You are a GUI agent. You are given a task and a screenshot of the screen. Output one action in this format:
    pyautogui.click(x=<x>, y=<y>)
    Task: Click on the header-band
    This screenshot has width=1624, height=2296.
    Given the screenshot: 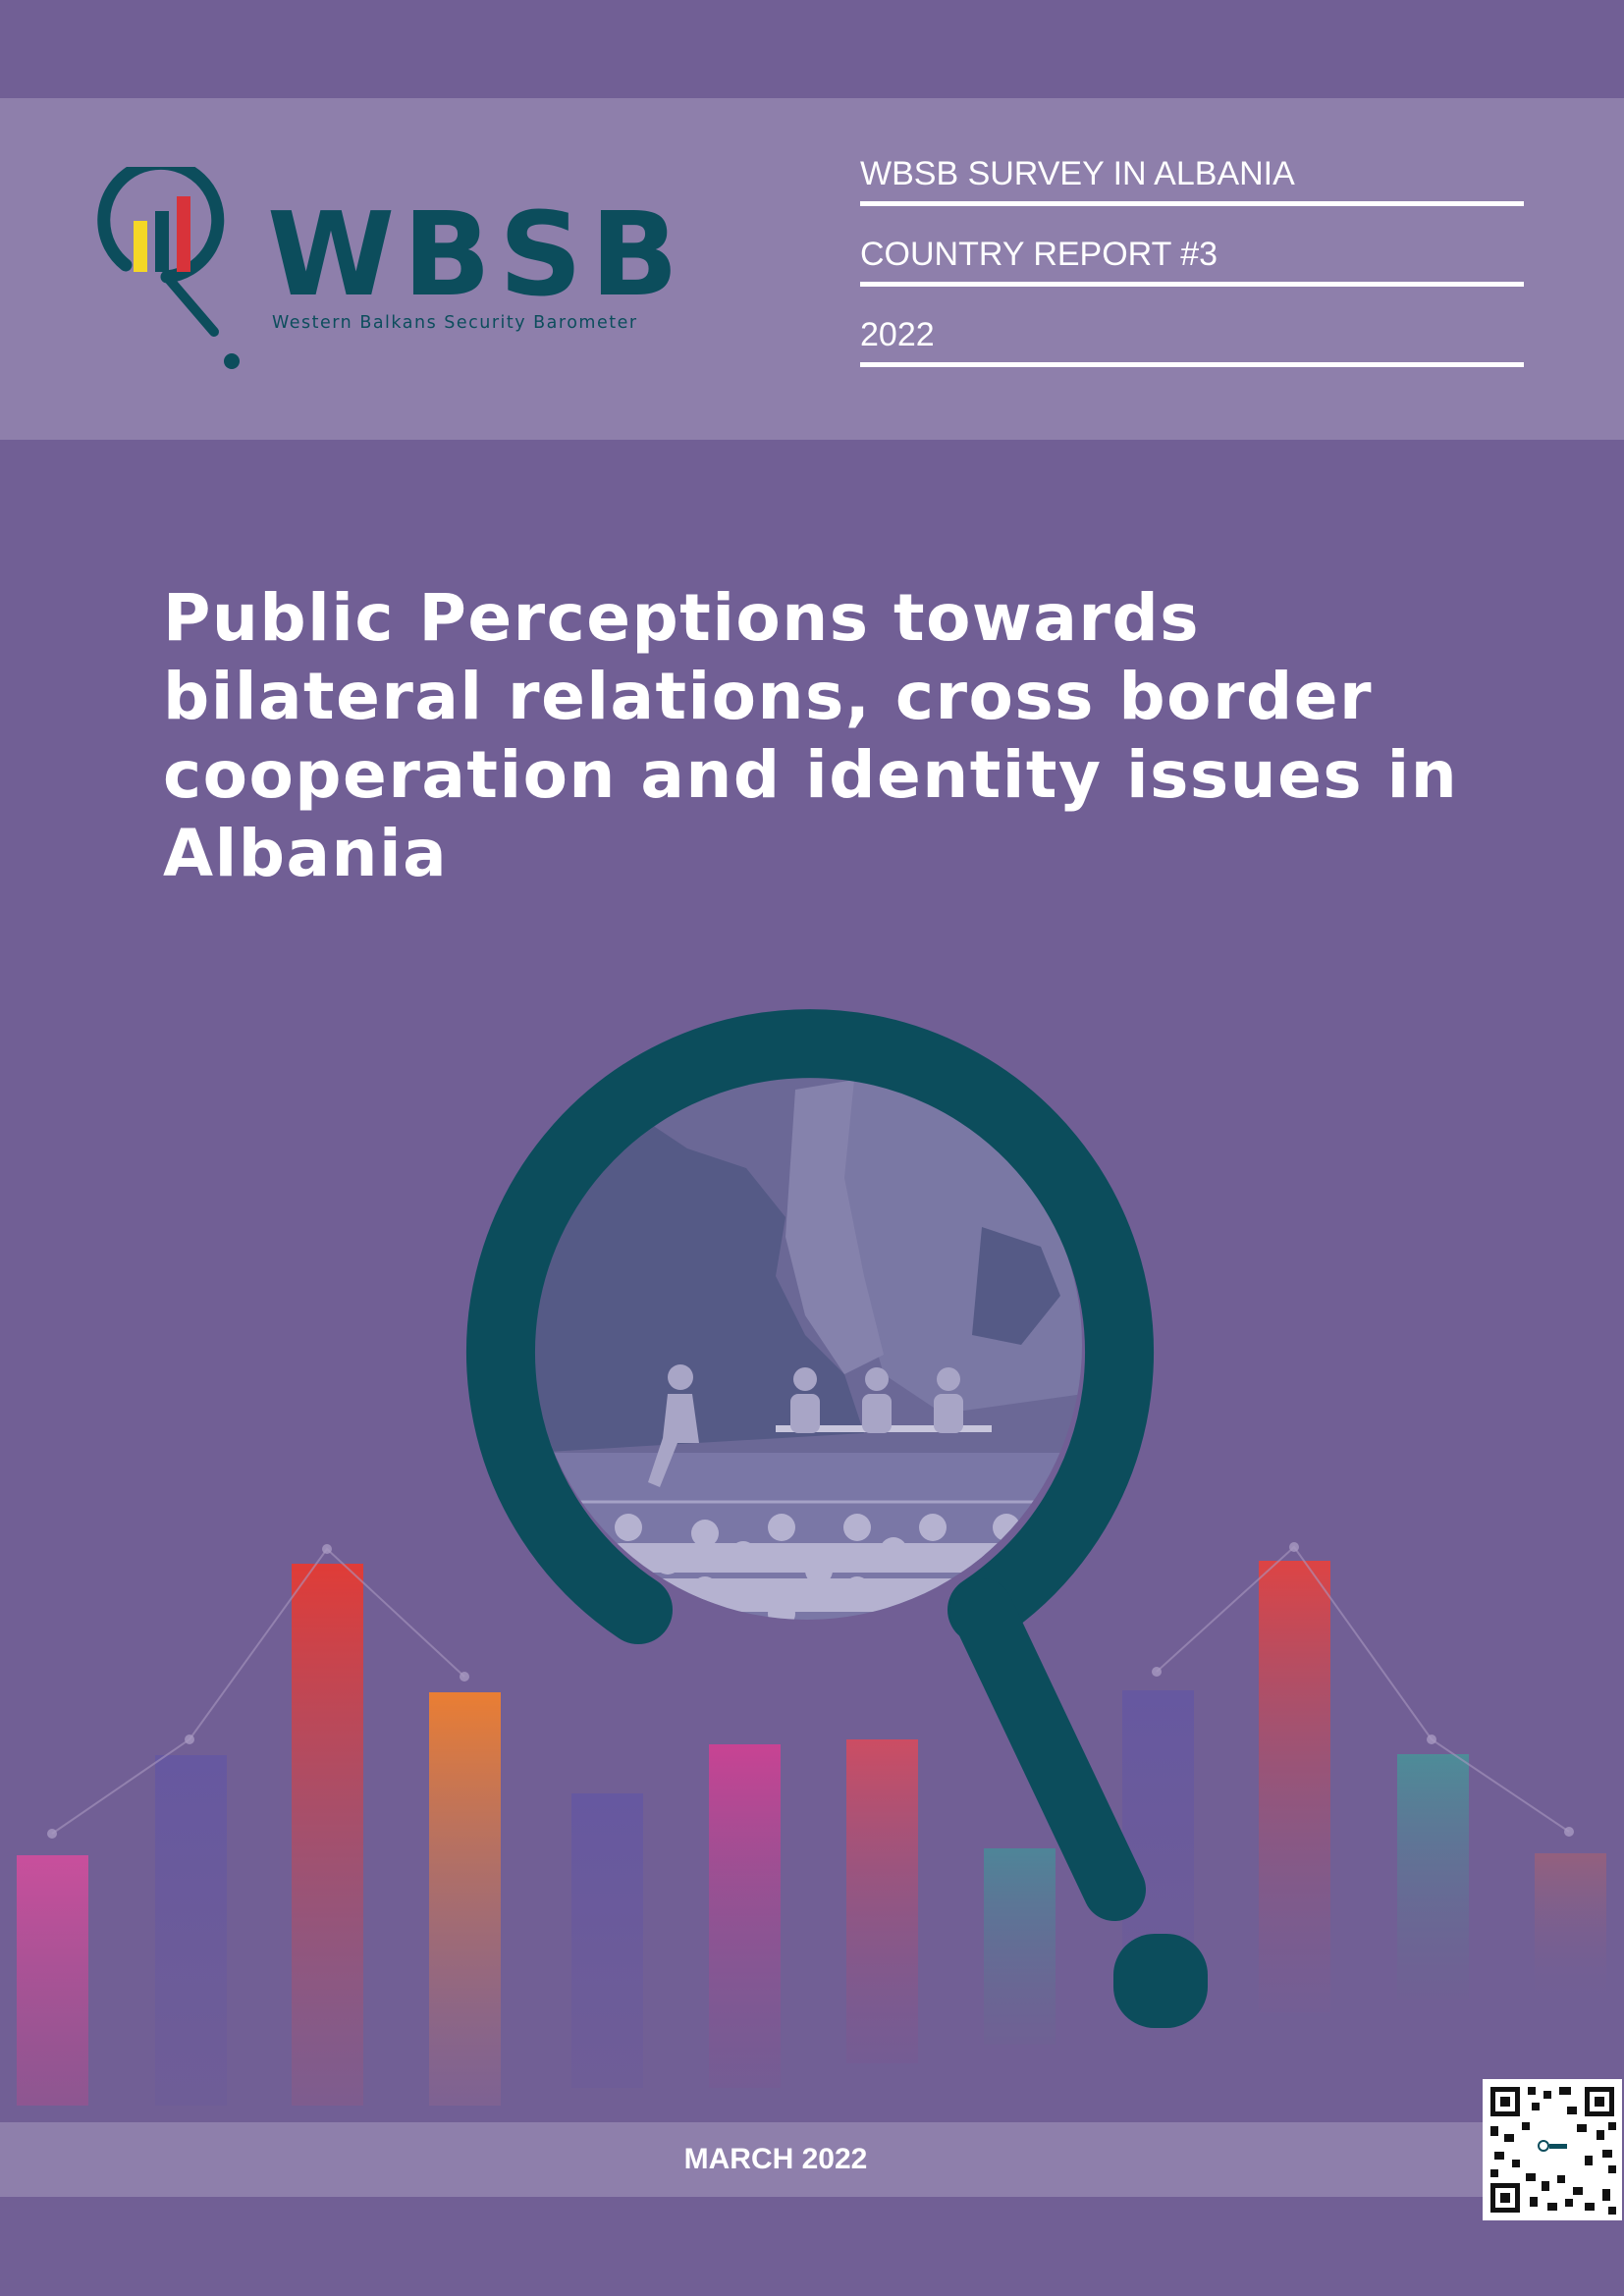 What is the action you would take?
    pyautogui.click(x=812, y=269)
    